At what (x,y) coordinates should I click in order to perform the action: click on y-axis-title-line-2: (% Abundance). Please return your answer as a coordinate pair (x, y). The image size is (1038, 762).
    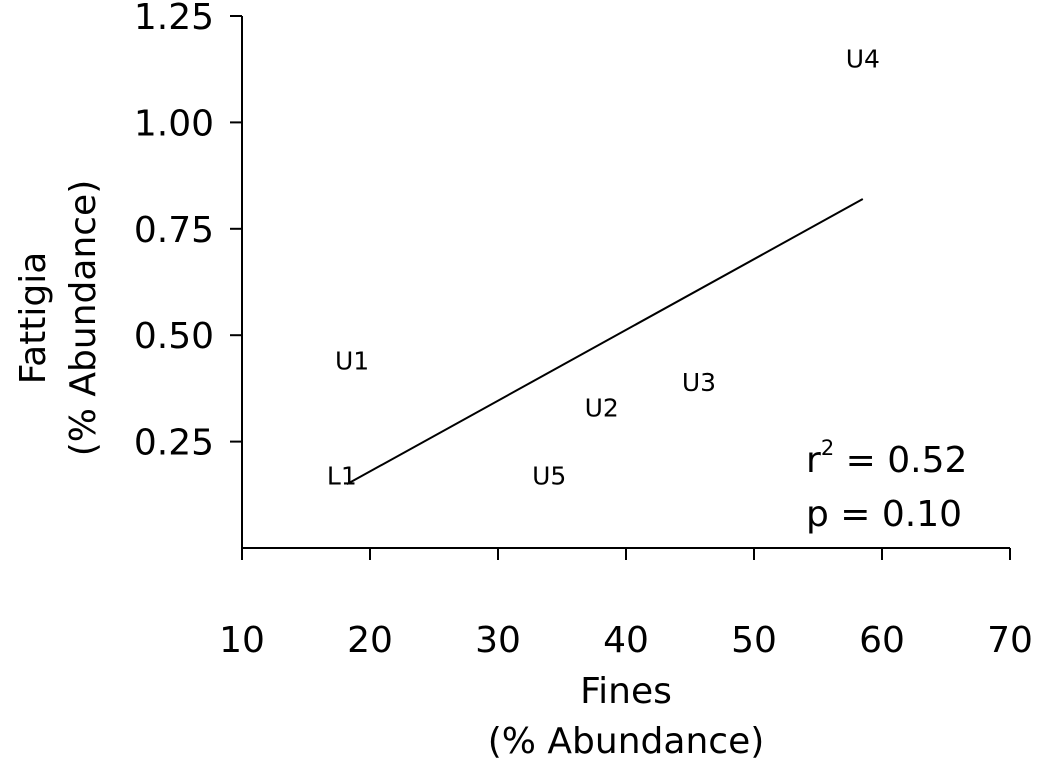
    Looking at the image, I should click on (83, 318).